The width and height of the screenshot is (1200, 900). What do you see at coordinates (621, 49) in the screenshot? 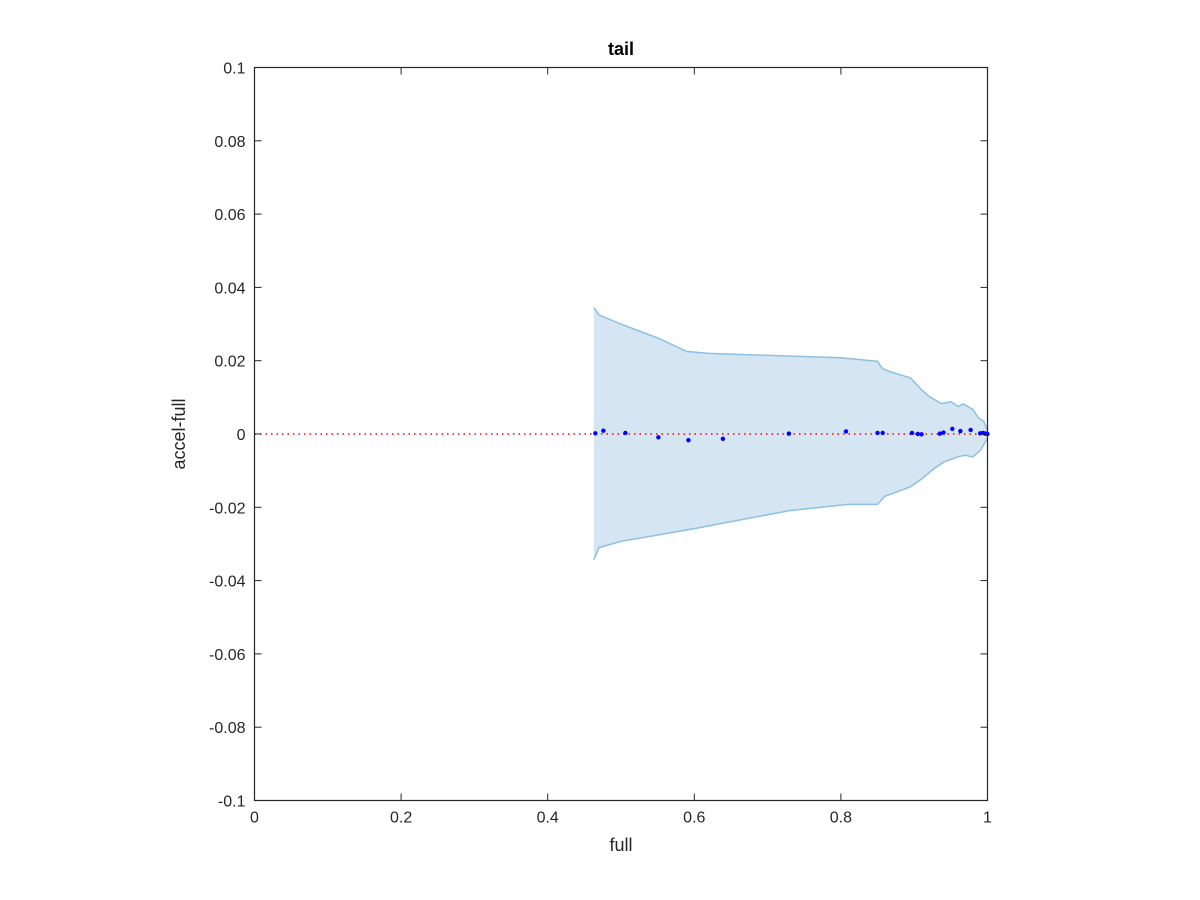
I see `chart-title: tail` at bounding box center [621, 49].